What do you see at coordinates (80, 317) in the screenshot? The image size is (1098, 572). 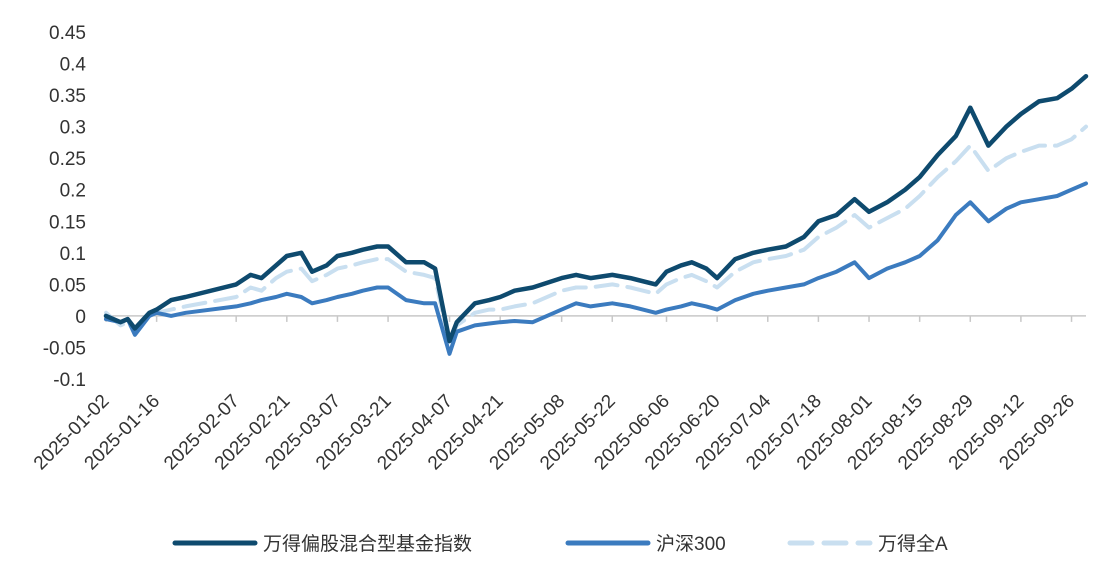 I see `y-tick-label: 0` at bounding box center [80, 317].